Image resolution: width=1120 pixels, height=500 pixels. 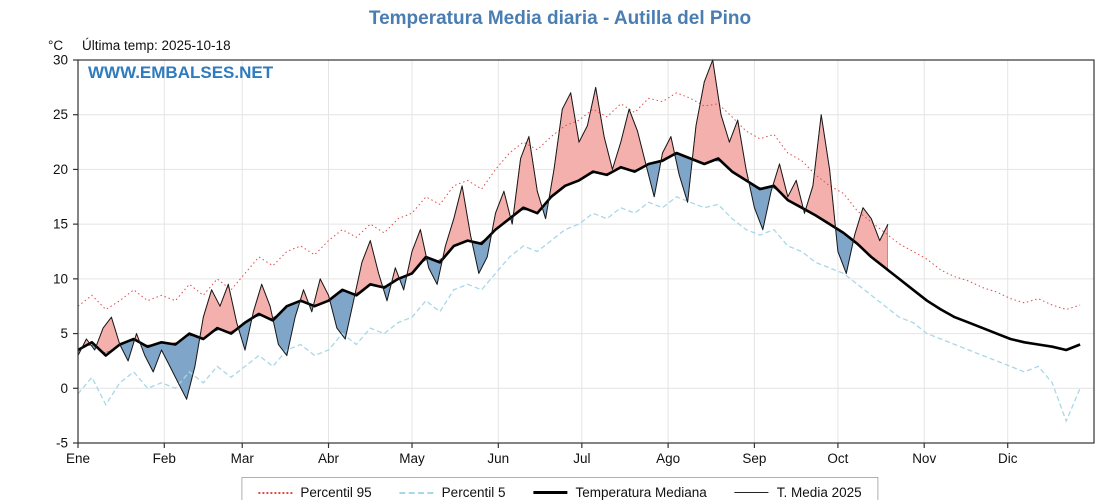 I want to click on x-tick-label: Ago, so click(x=668, y=458).